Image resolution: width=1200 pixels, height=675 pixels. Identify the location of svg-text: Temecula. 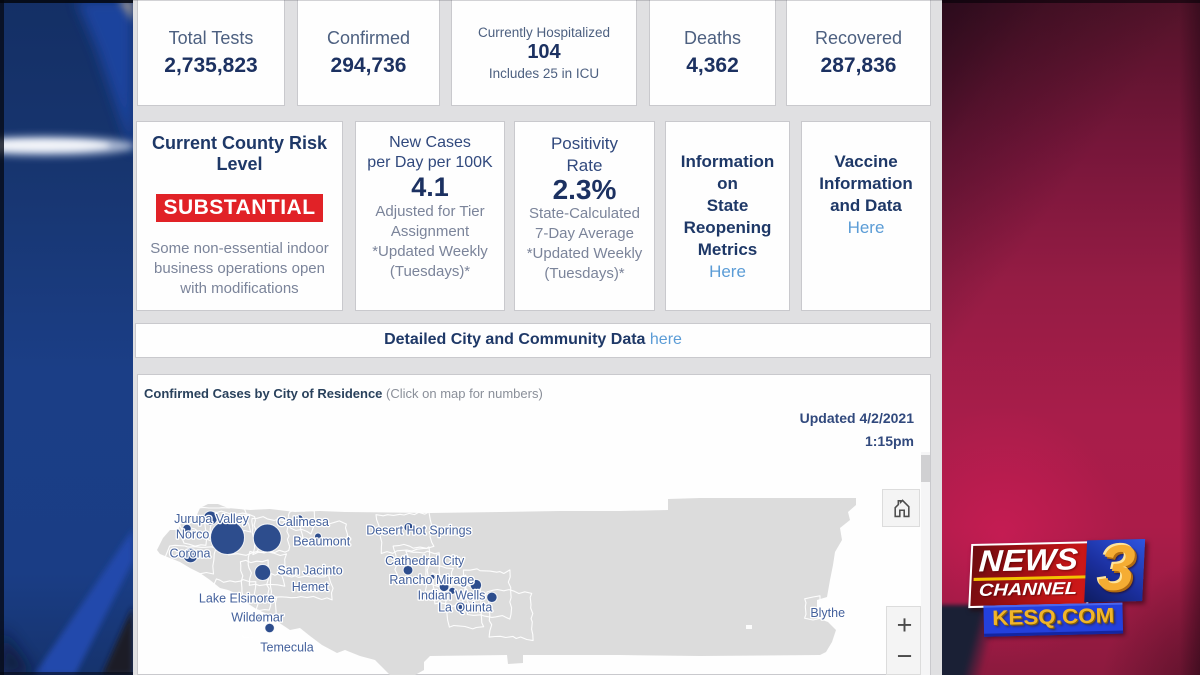
(287, 648).